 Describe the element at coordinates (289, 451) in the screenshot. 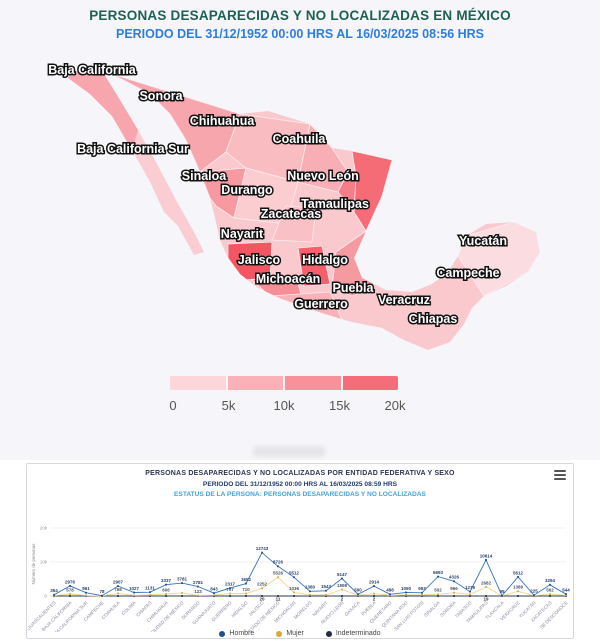

I see `watermark-smudge` at that location.